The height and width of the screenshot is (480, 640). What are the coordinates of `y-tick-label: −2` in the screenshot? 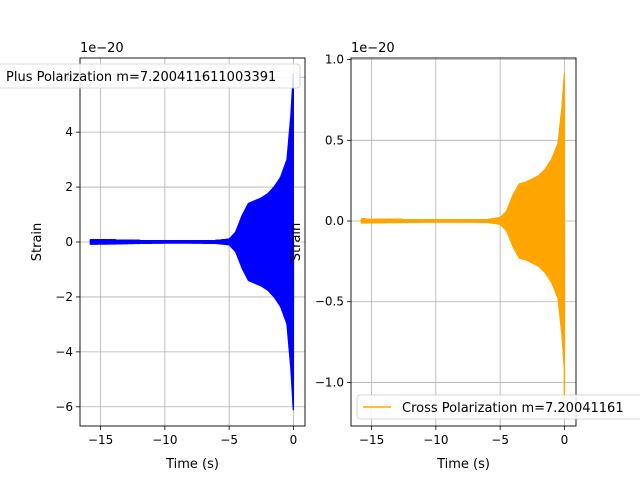 It's located at (64, 297).